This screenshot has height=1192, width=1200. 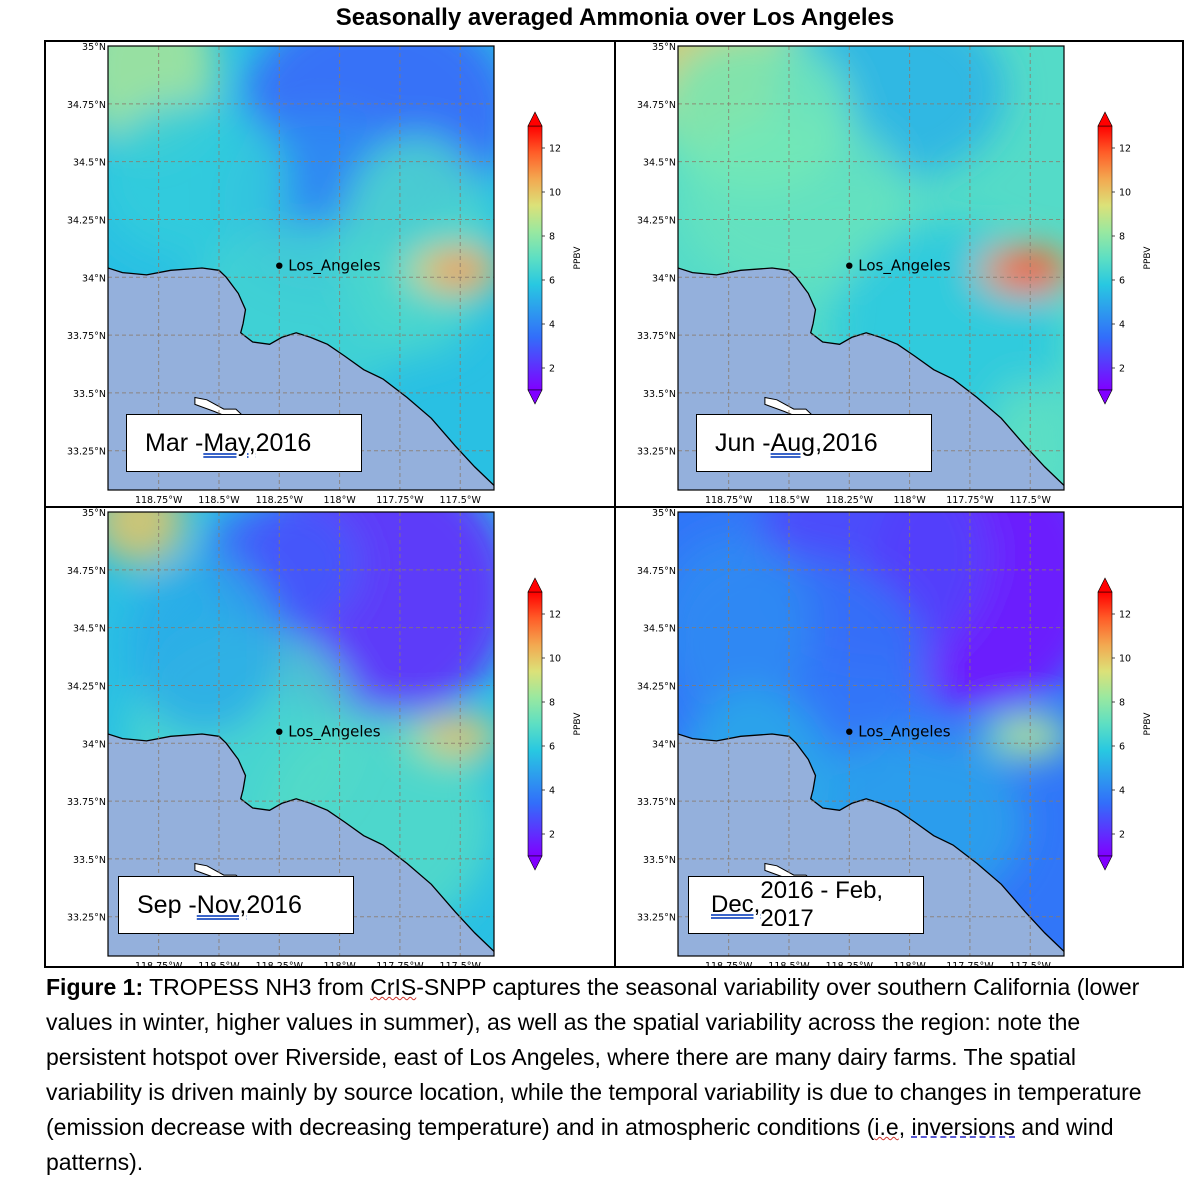 I want to click on season-label-month: Nov,, so click(x=221, y=904).